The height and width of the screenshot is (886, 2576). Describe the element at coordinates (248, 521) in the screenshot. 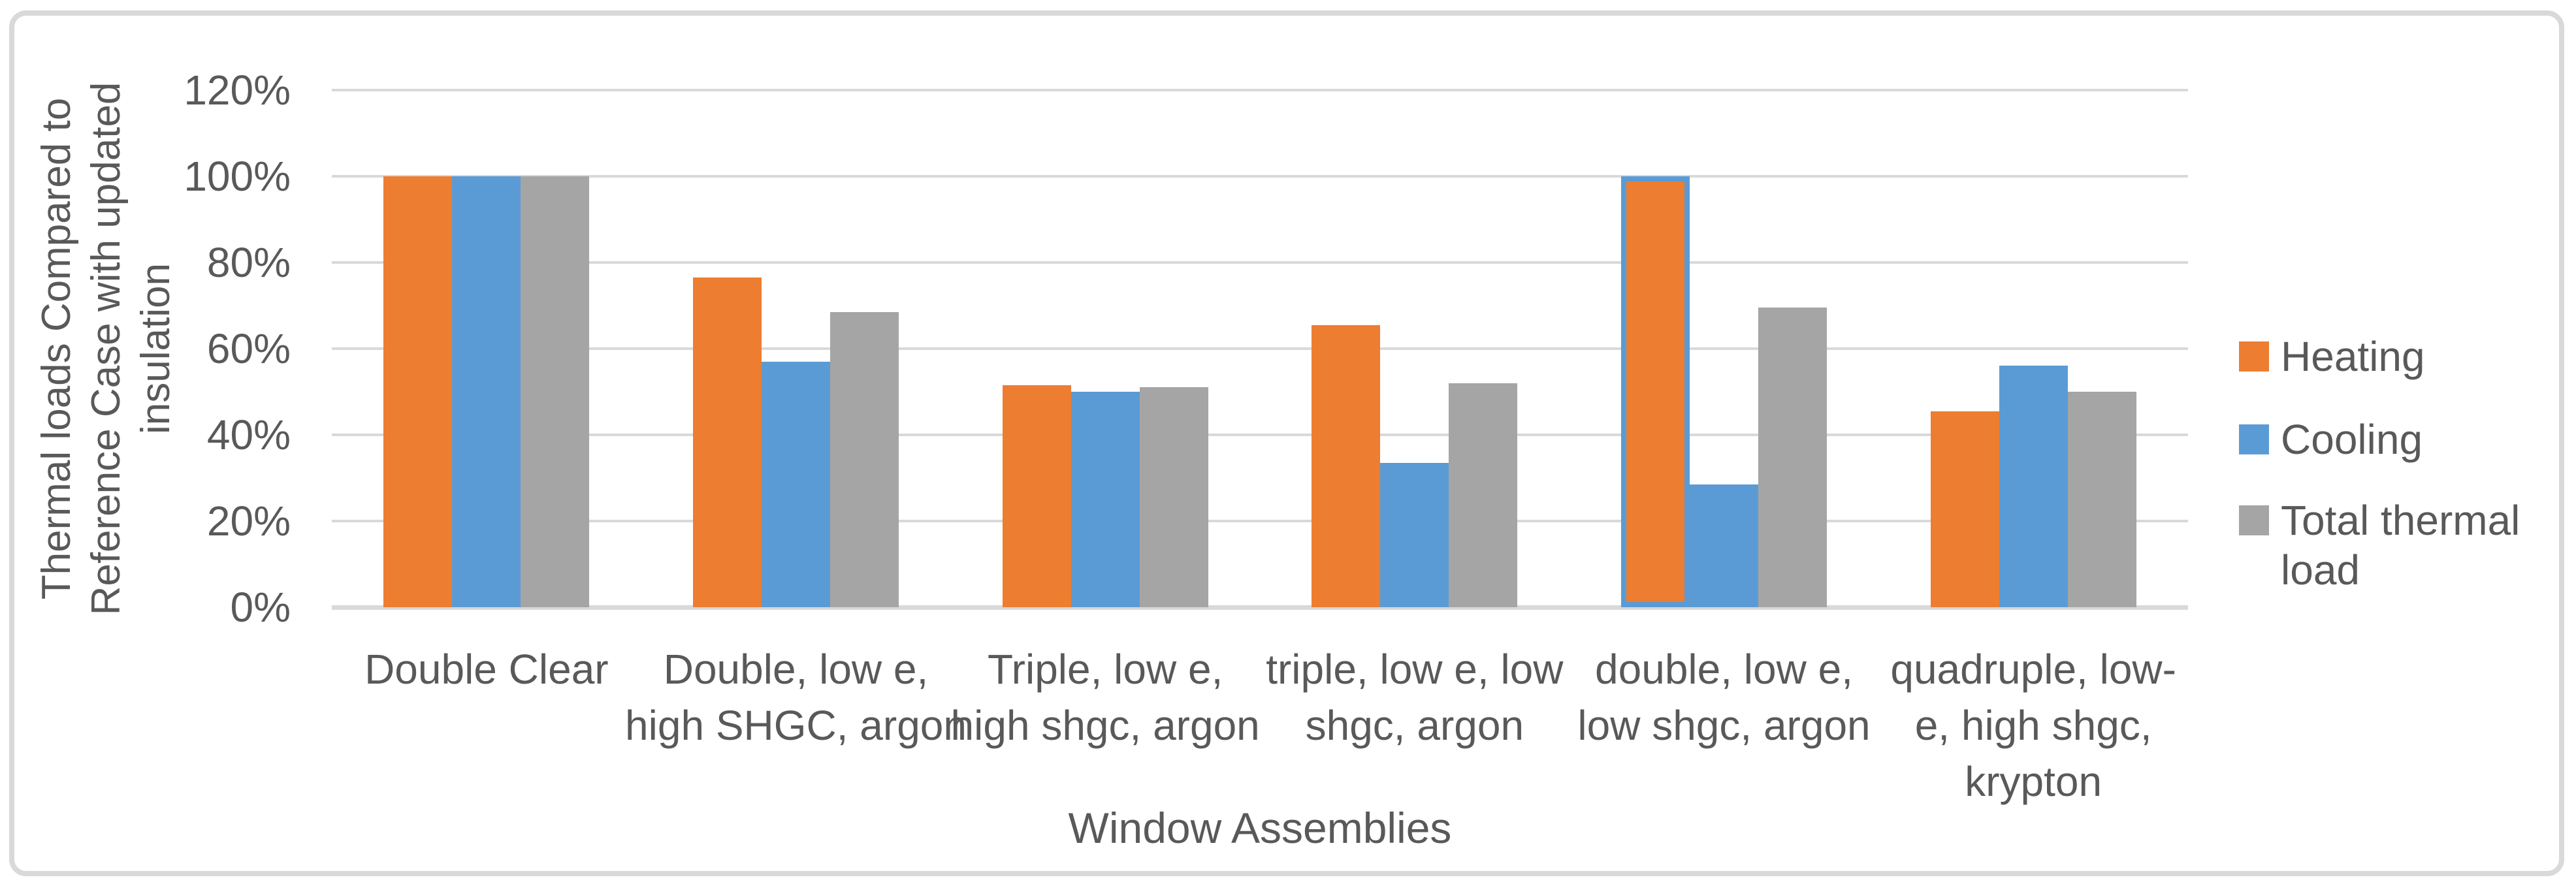

I see `y-tick-label-20%: 20%` at that location.